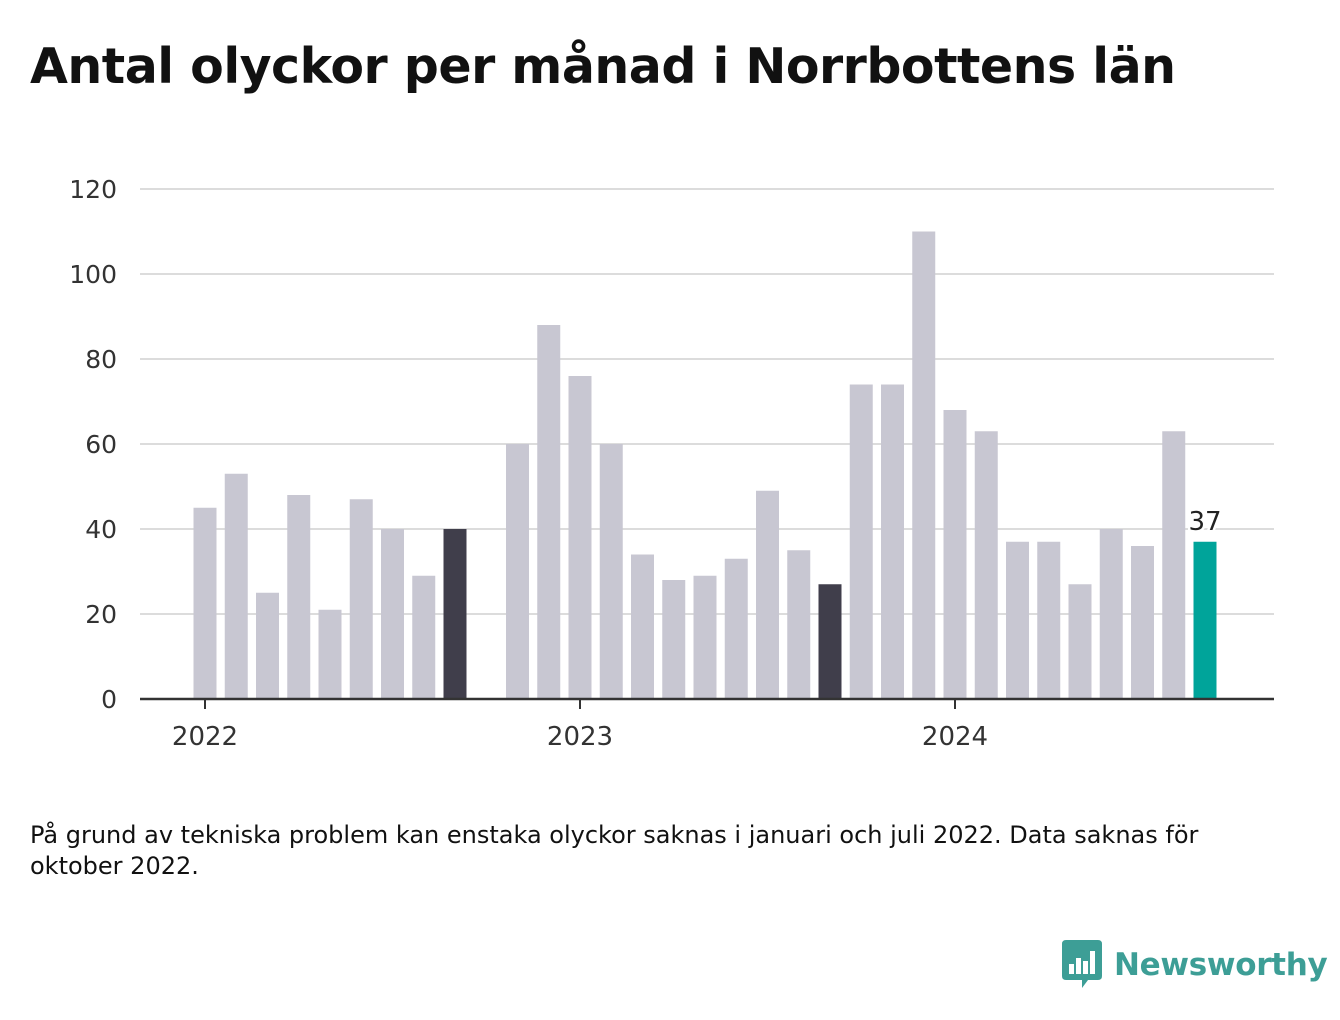 This screenshot has width=1340, height=1020. What do you see at coordinates (955, 737) in the screenshot?
I see `x-tick-label: 2024` at bounding box center [955, 737].